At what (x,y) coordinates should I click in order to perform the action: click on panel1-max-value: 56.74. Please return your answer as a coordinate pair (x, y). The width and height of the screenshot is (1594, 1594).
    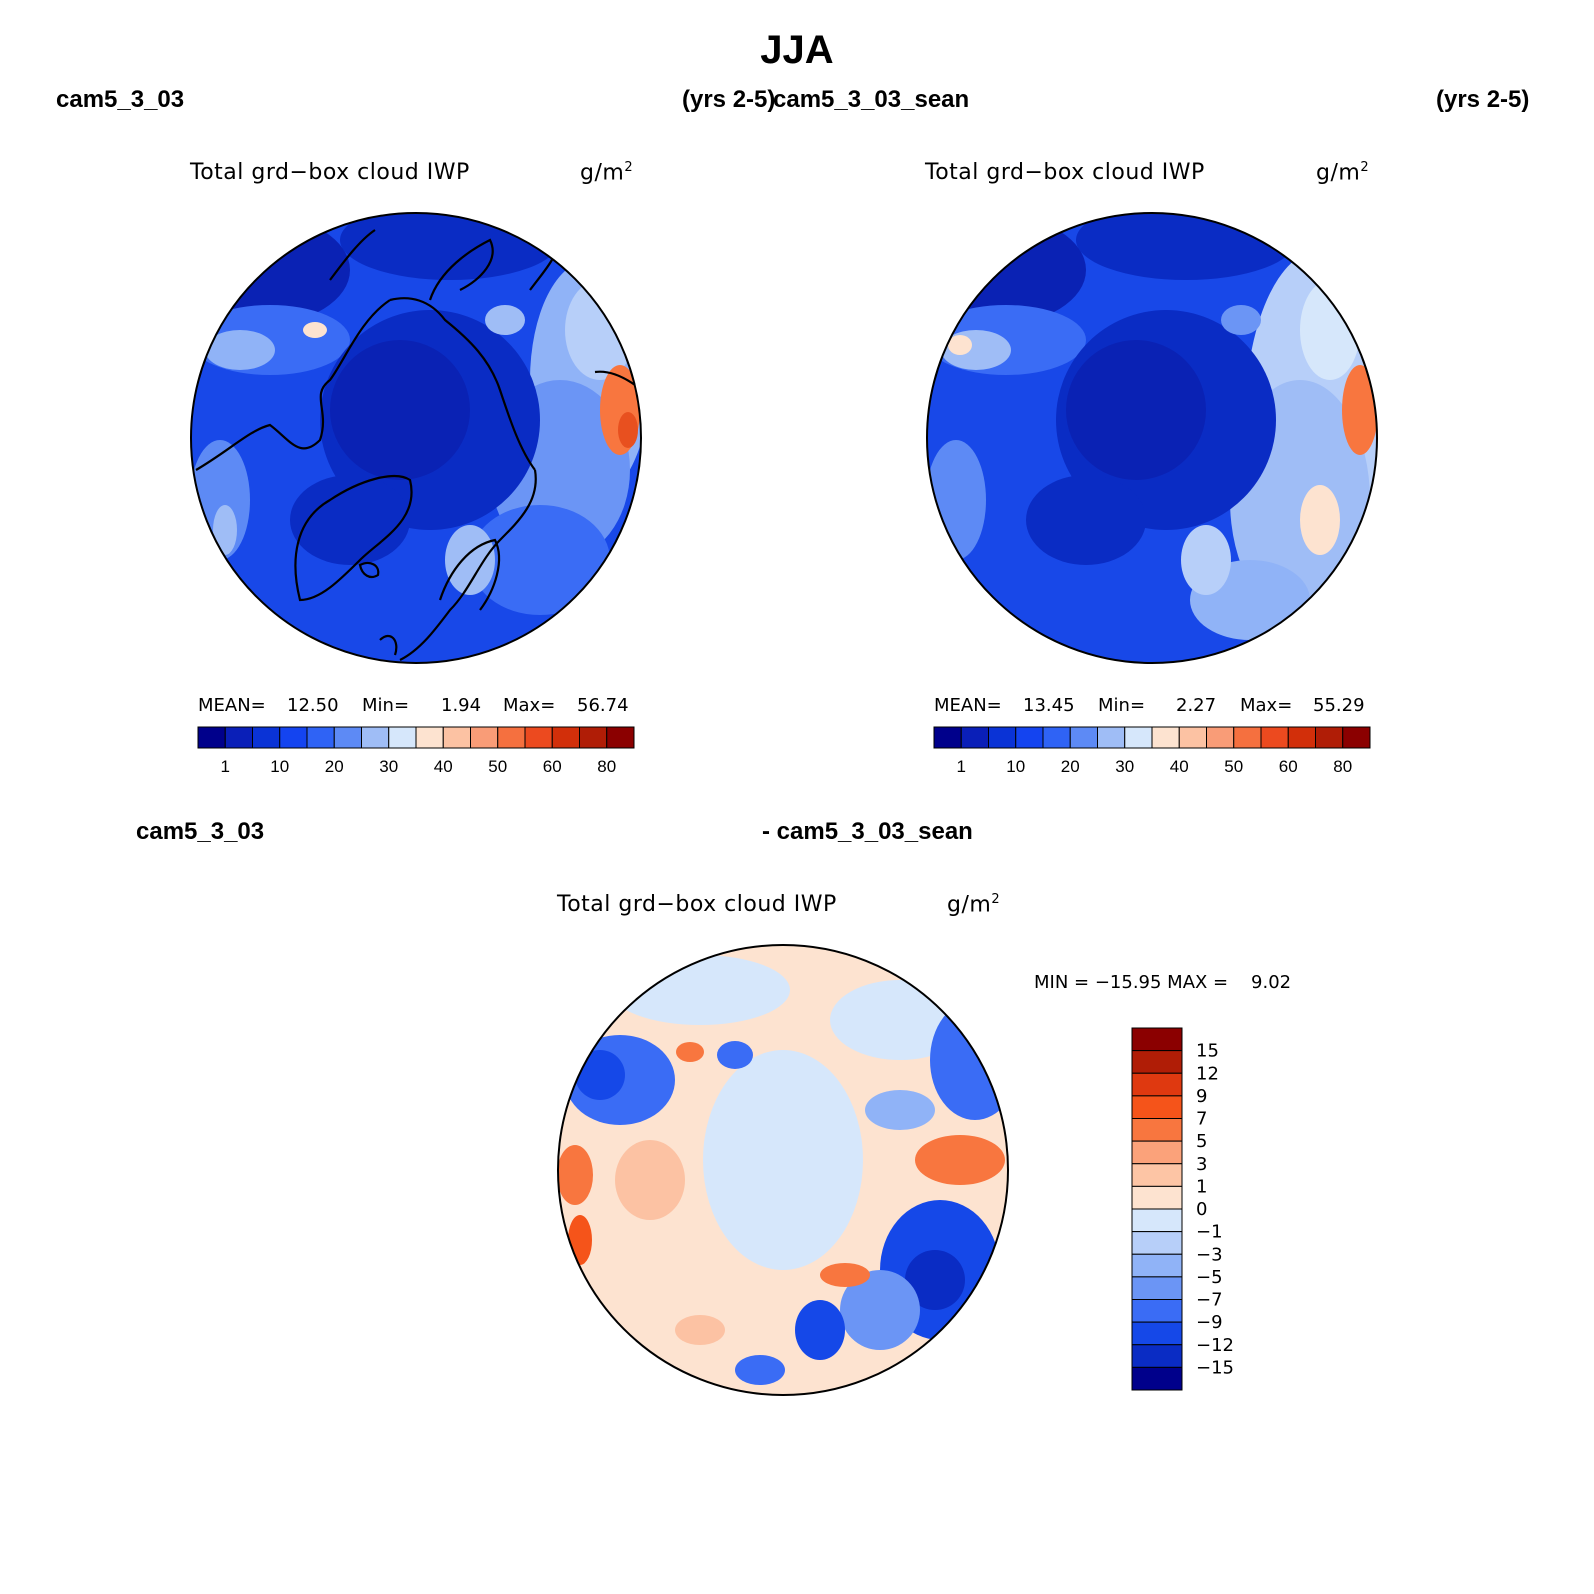
    Looking at the image, I should click on (603, 705).